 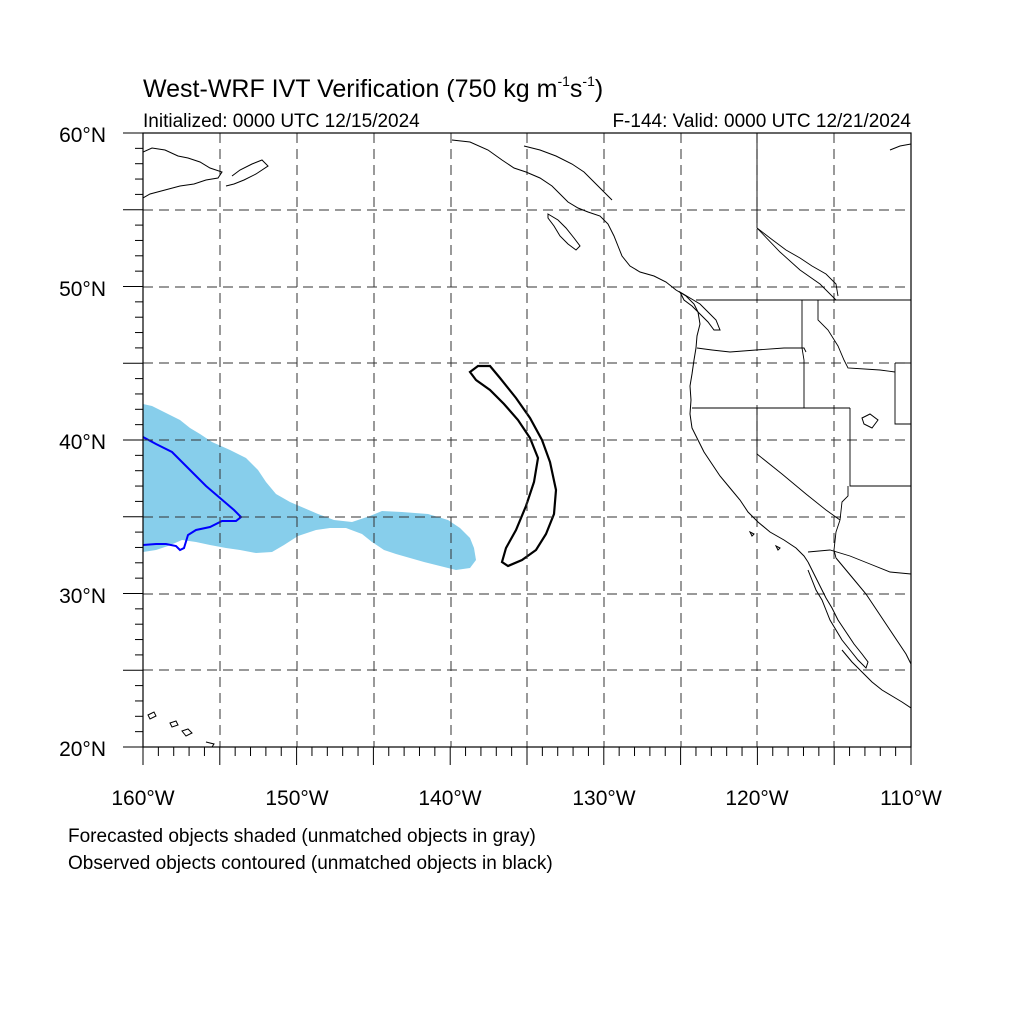 I want to click on initialized-time: Initialized: 0000 UTC 12/15/2024, so click(x=281, y=121).